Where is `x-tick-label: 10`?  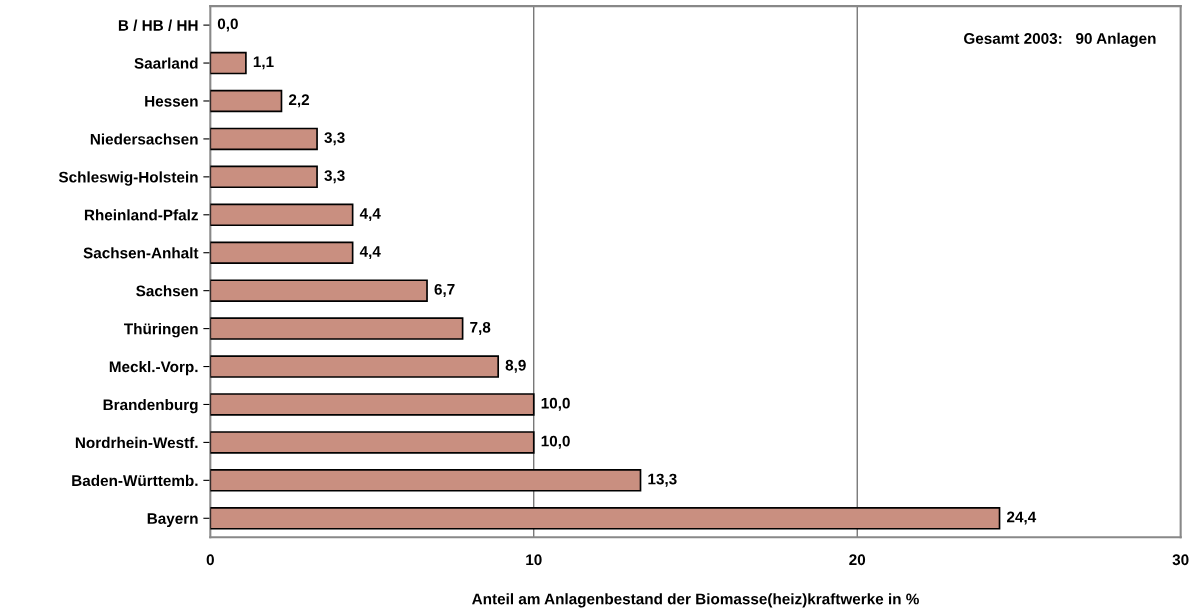 x-tick-label: 10 is located at coordinates (534, 560).